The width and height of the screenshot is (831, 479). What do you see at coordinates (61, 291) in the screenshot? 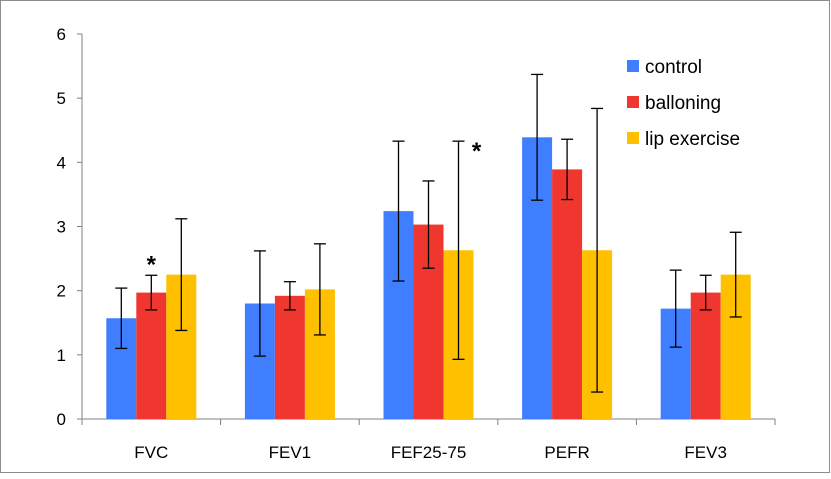
I see `y-tick-label: 2` at bounding box center [61, 291].